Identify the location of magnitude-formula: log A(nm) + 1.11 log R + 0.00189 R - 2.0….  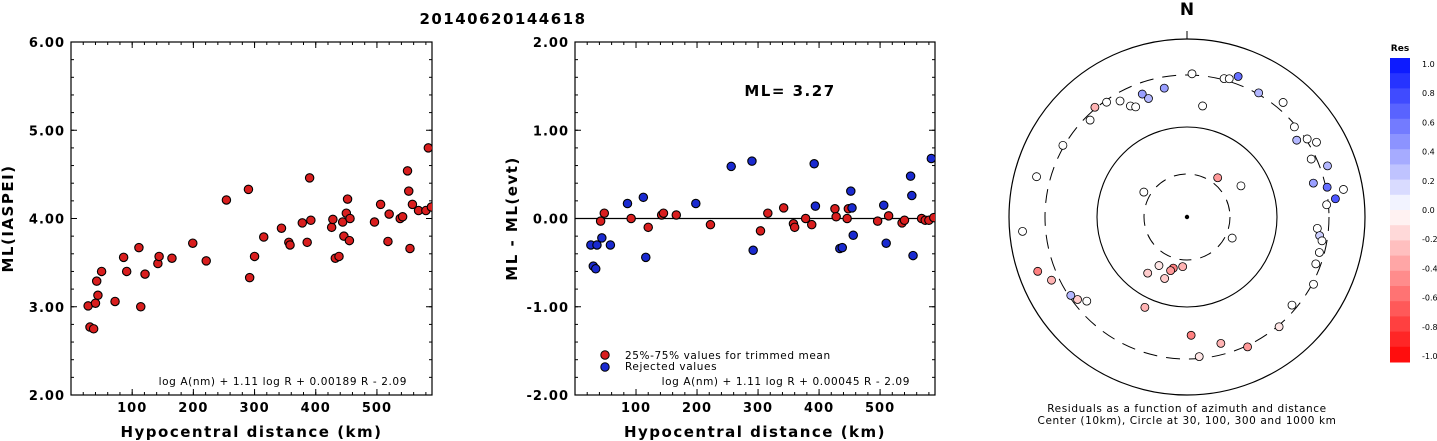
(283, 382).